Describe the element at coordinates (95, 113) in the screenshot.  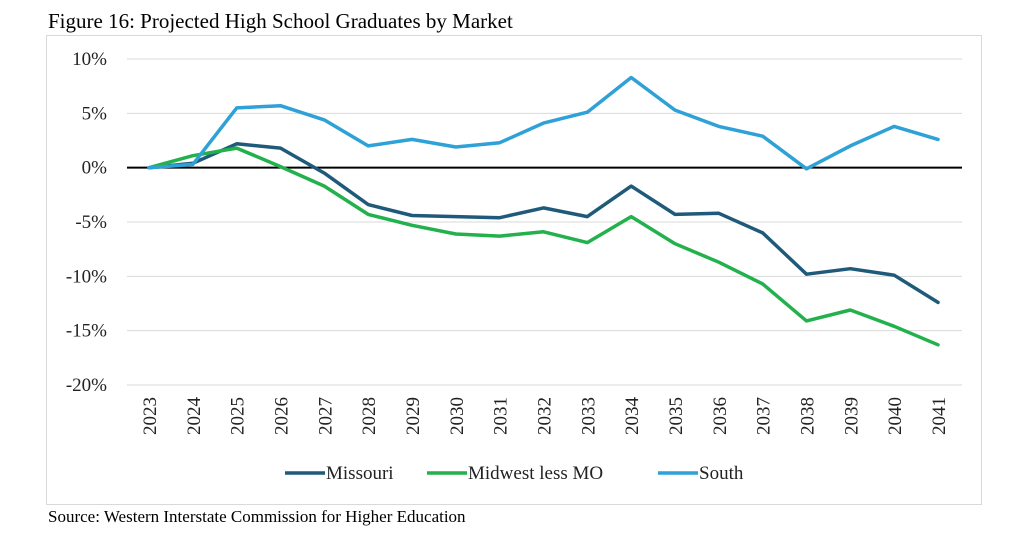
I see `y-tick-label: 5%` at that location.